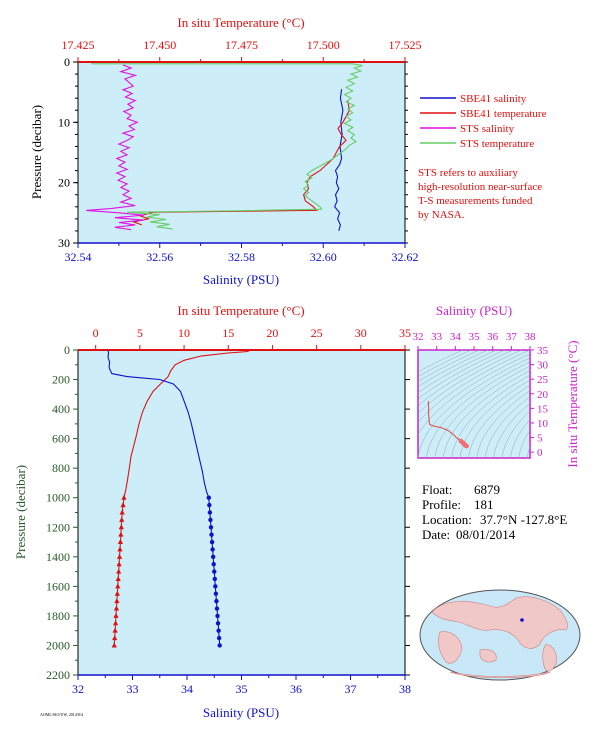  What do you see at coordinates (78, 689) in the screenshot?
I see `bottom-tick-label: 32` at bounding box center [78, 689].